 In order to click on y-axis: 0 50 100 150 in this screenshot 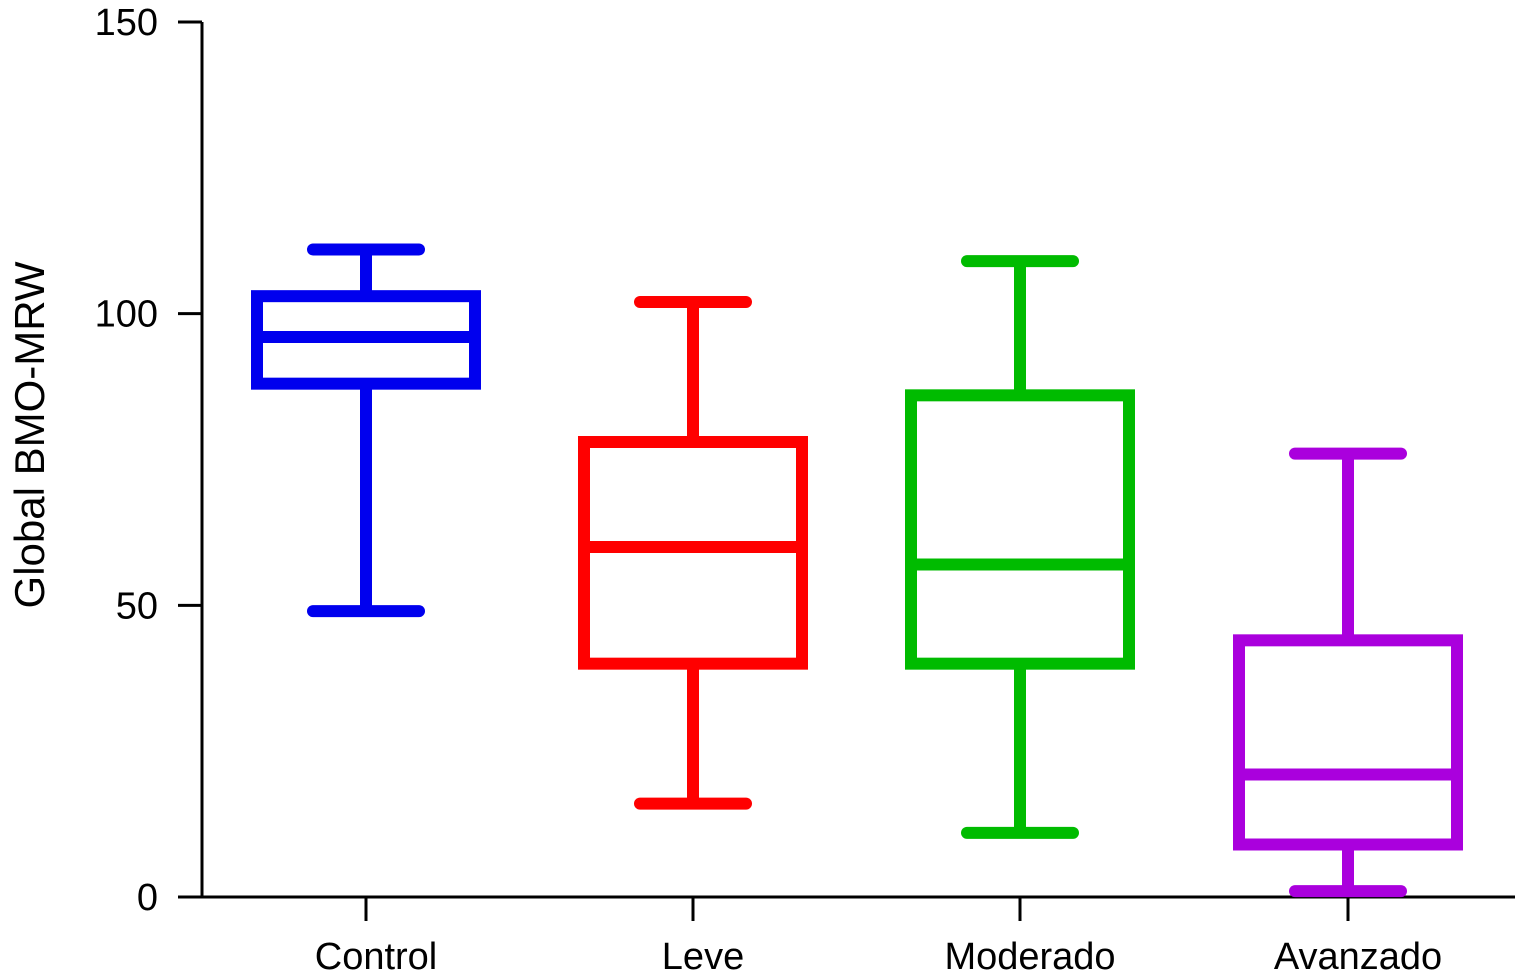, I will do `click(149, 460)`.